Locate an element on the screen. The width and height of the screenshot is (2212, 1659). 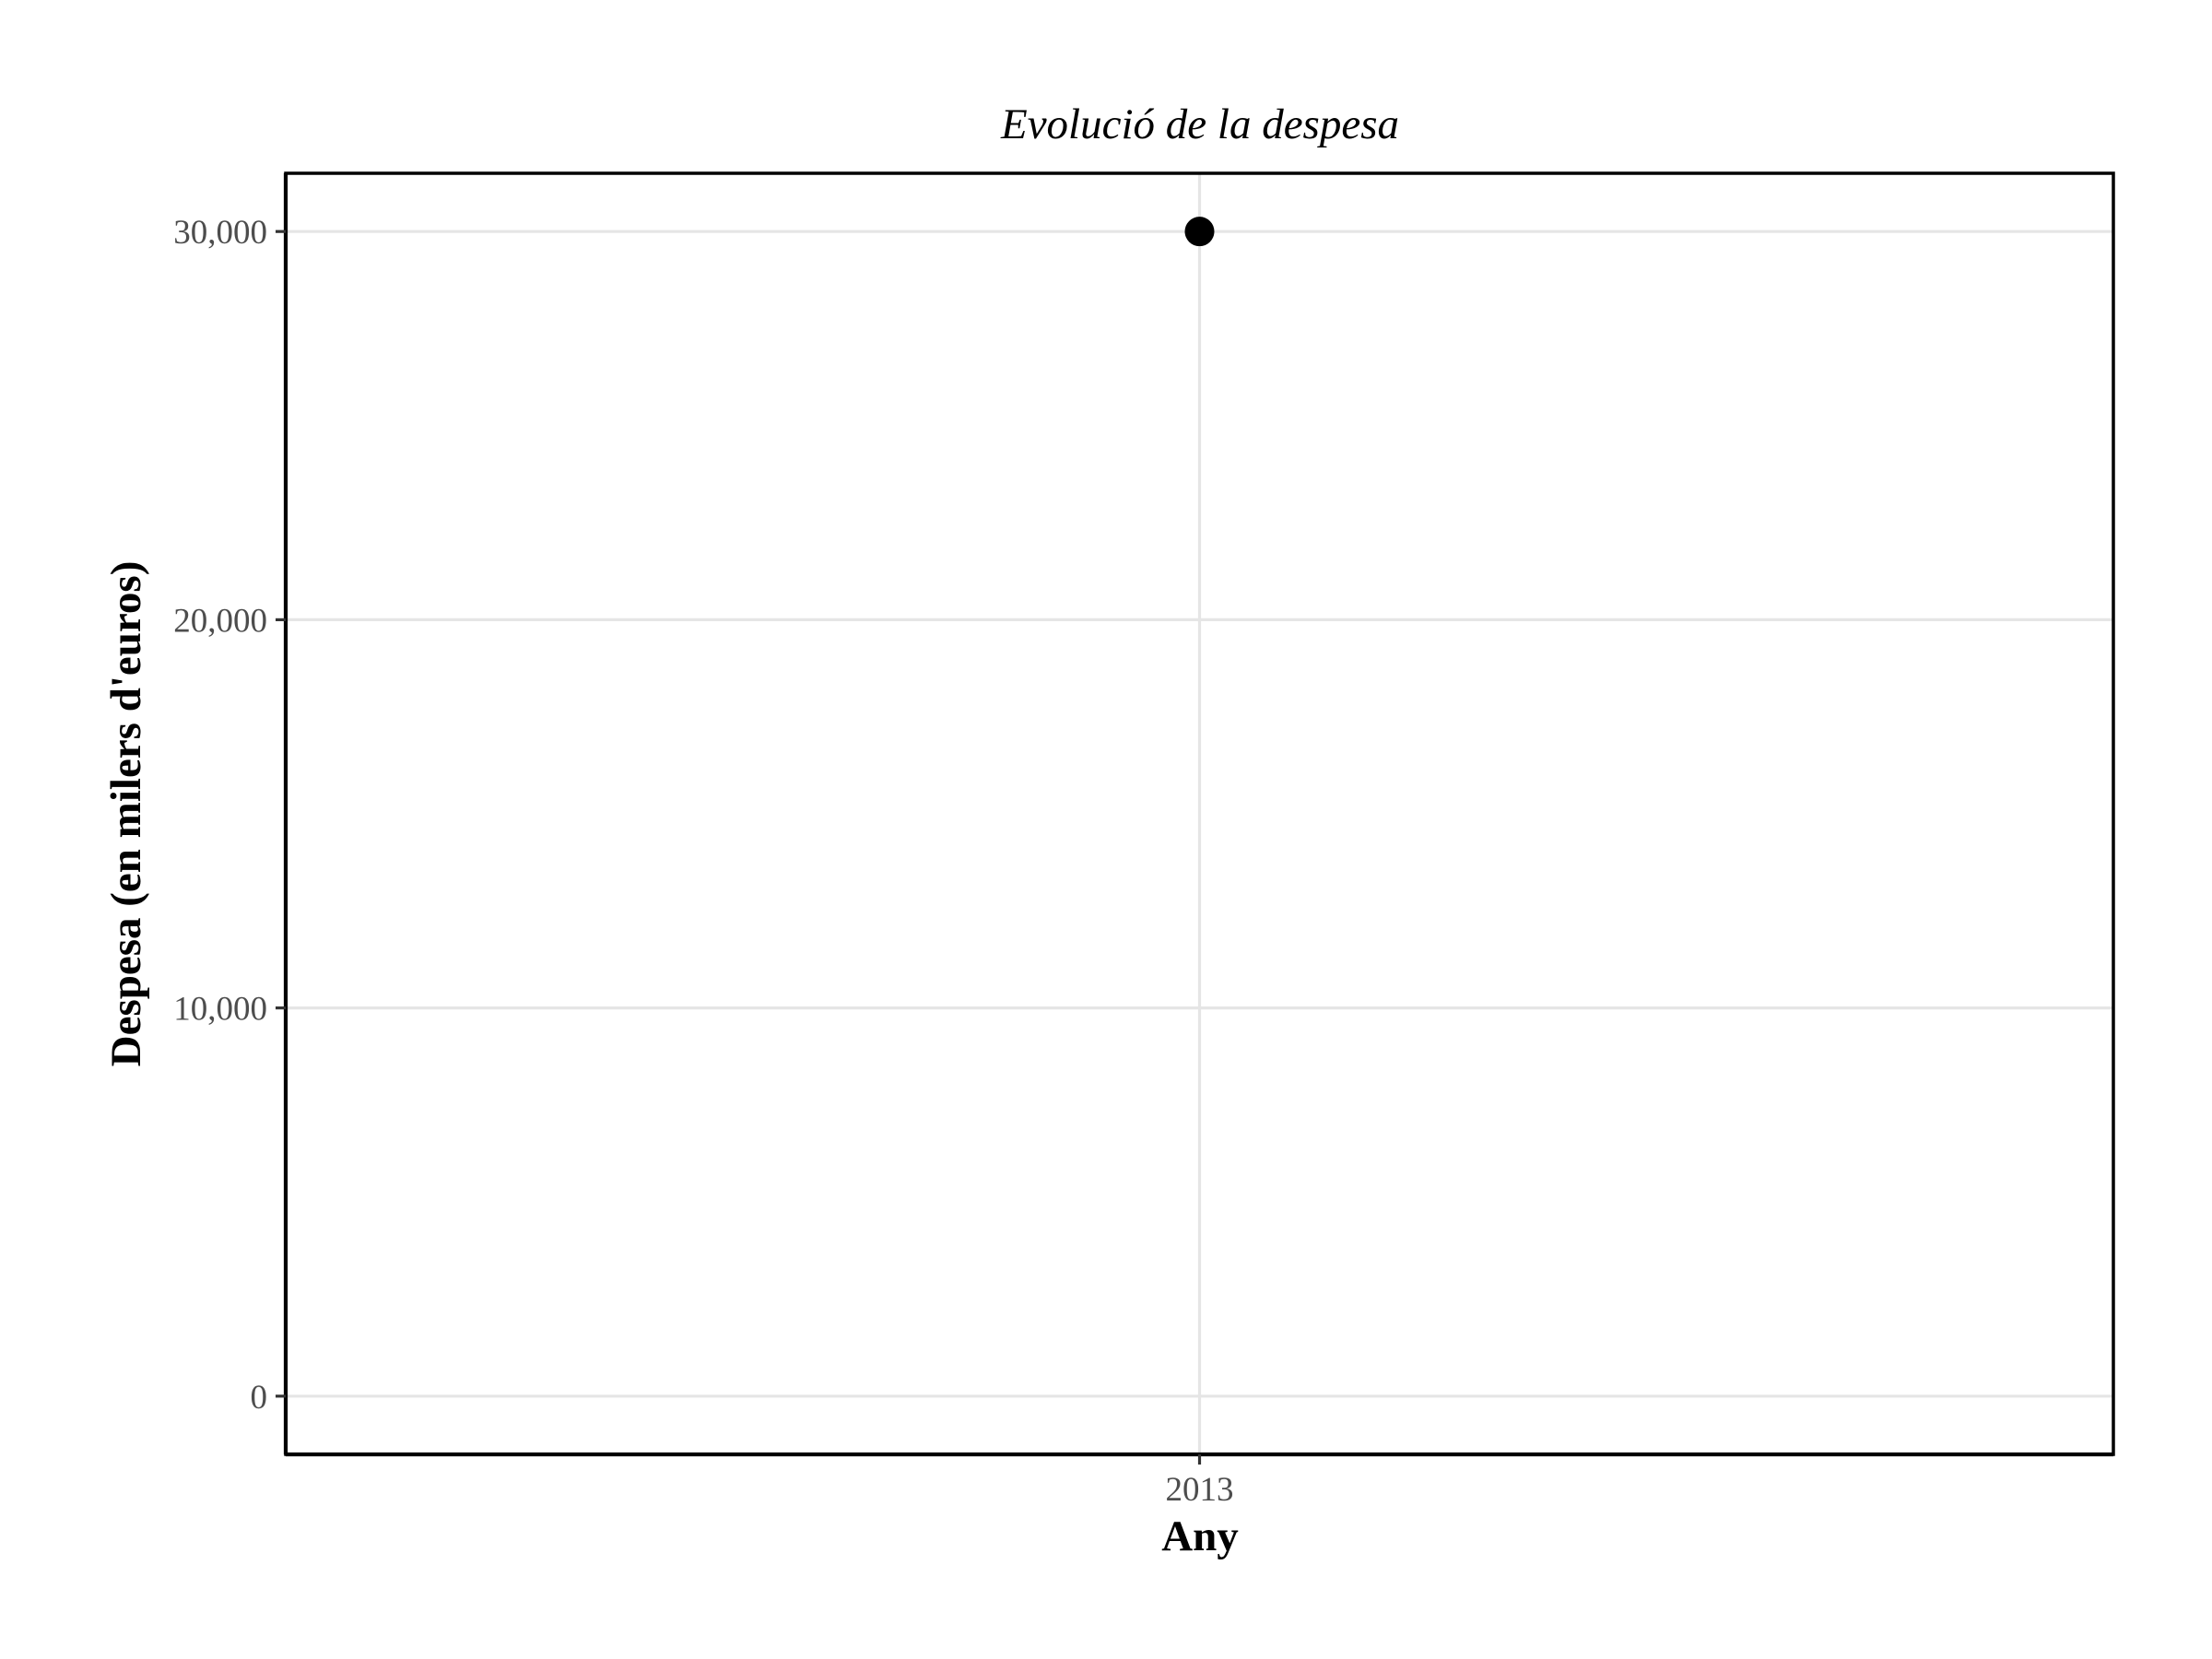
data-point is located at coordinates (1199, 232).